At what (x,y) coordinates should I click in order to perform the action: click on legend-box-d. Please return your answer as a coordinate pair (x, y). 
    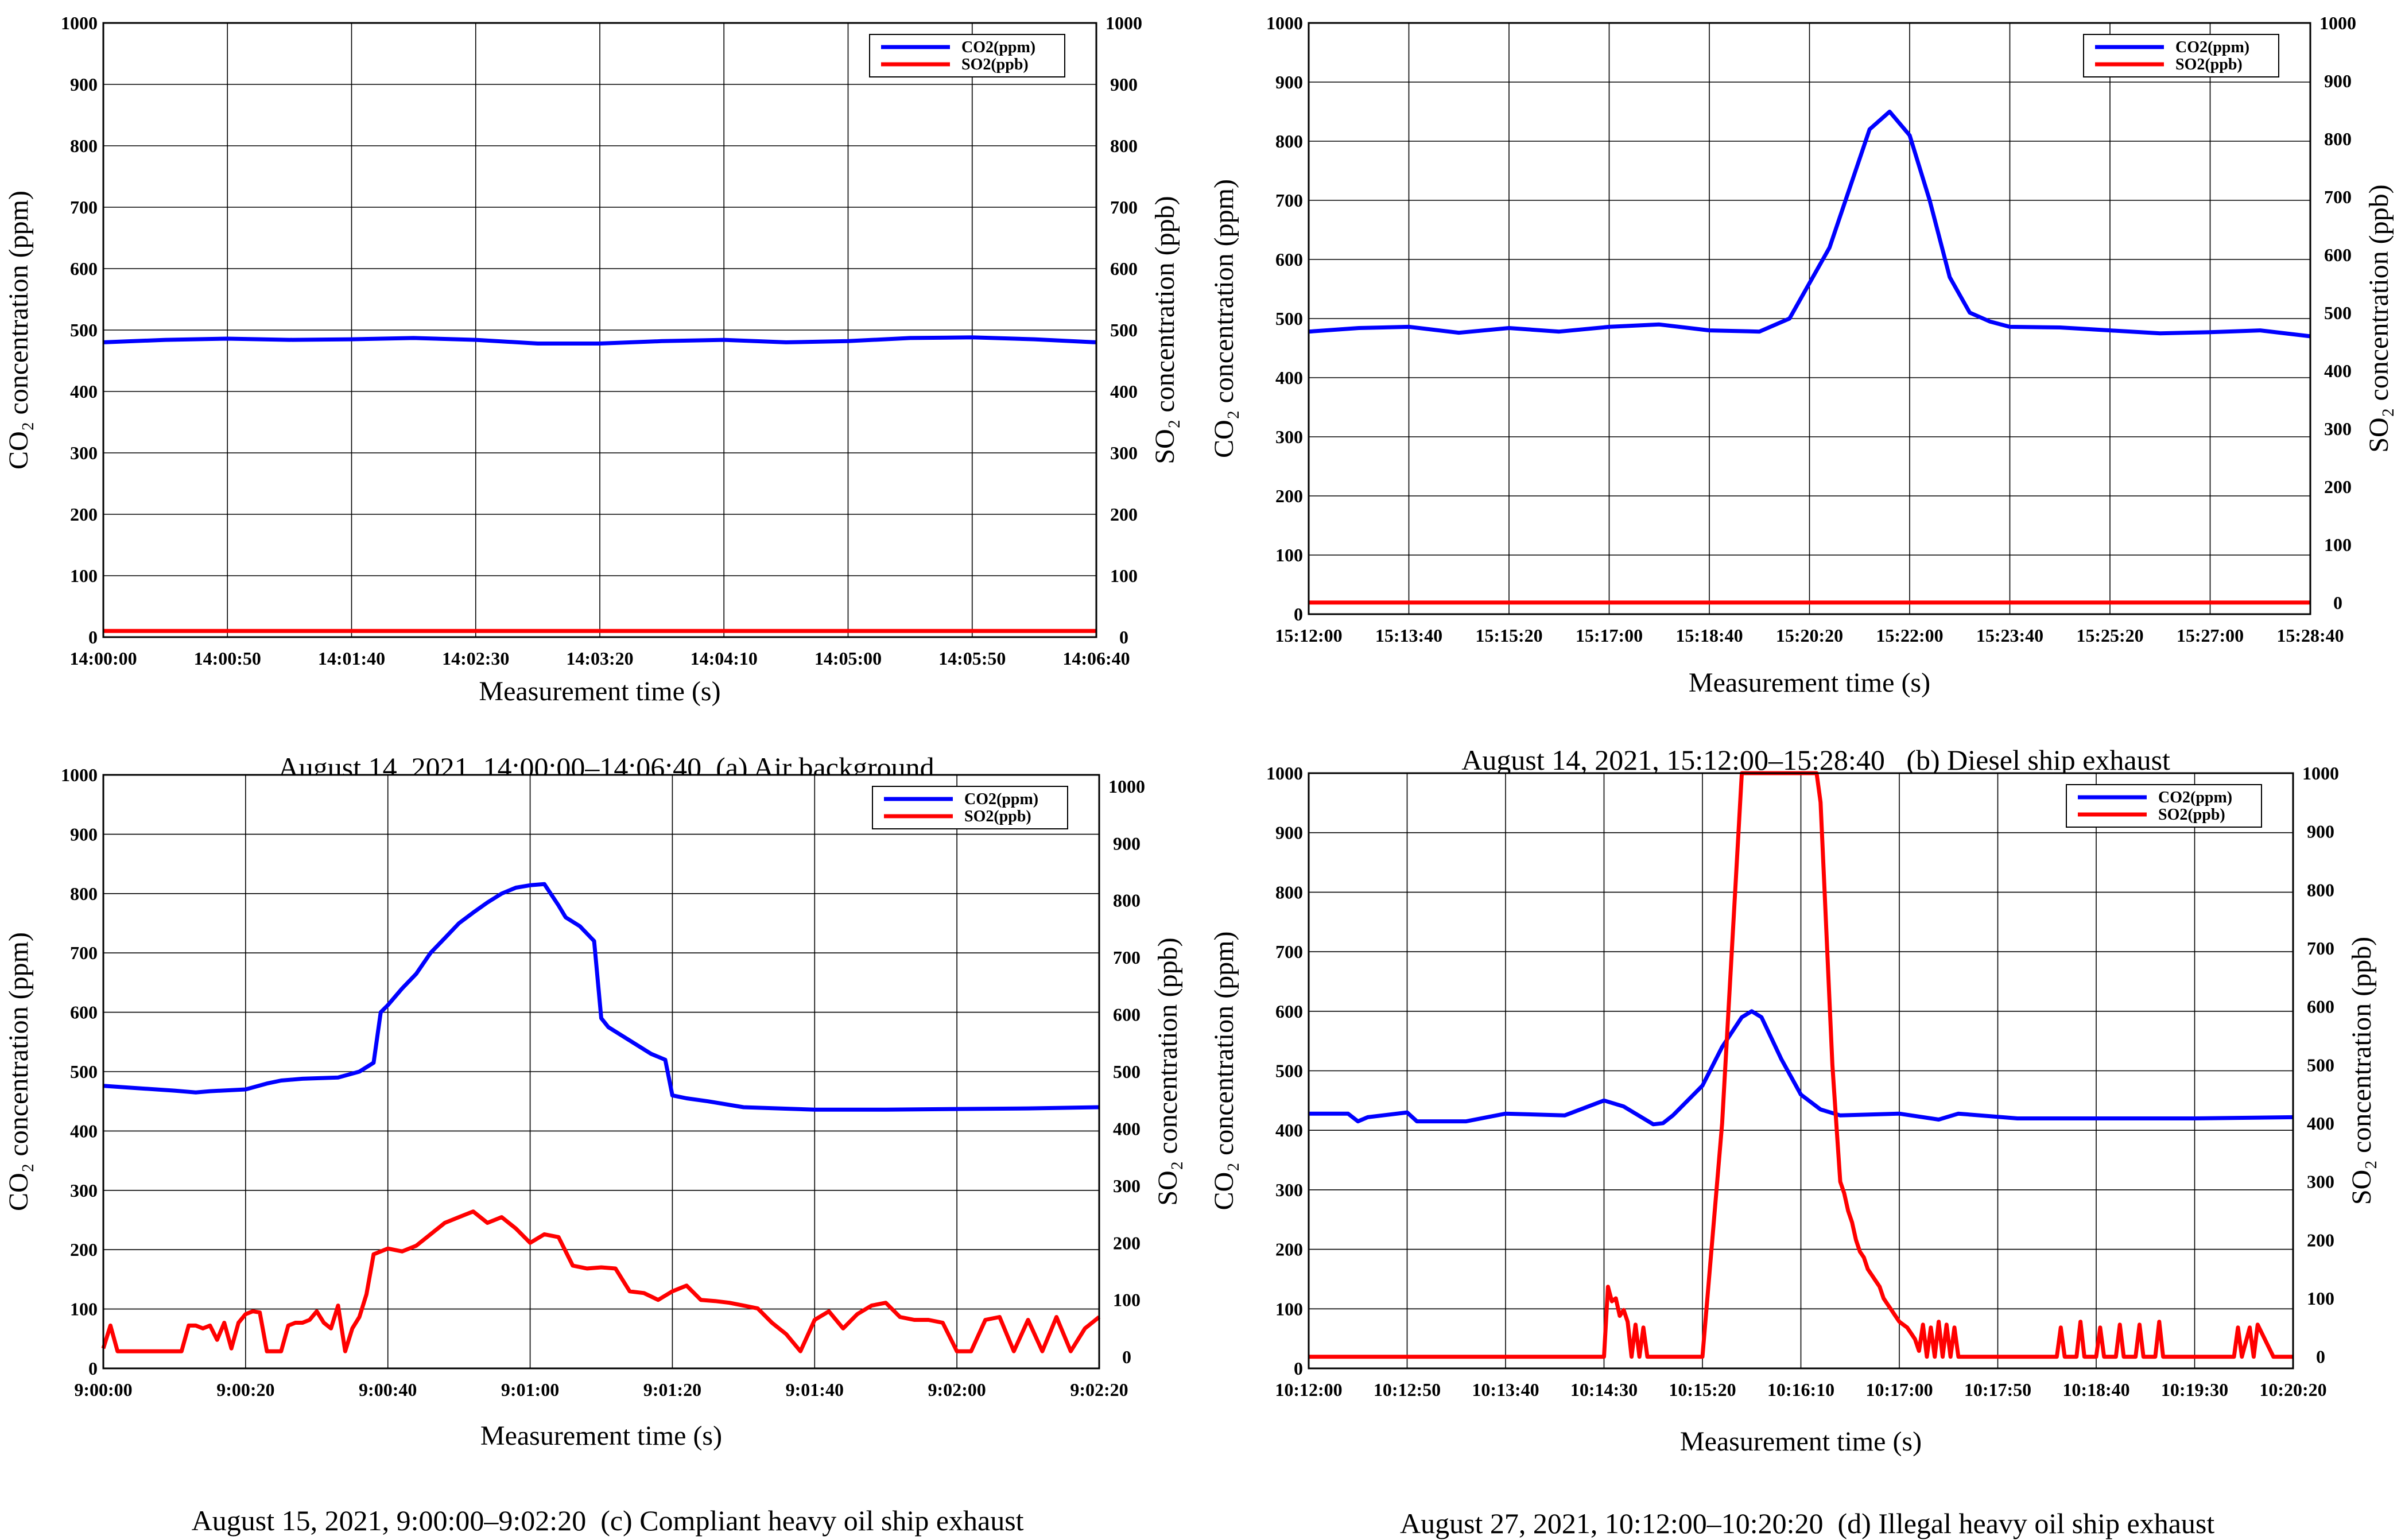
    Looking at the image, I should click on (2164, 806).